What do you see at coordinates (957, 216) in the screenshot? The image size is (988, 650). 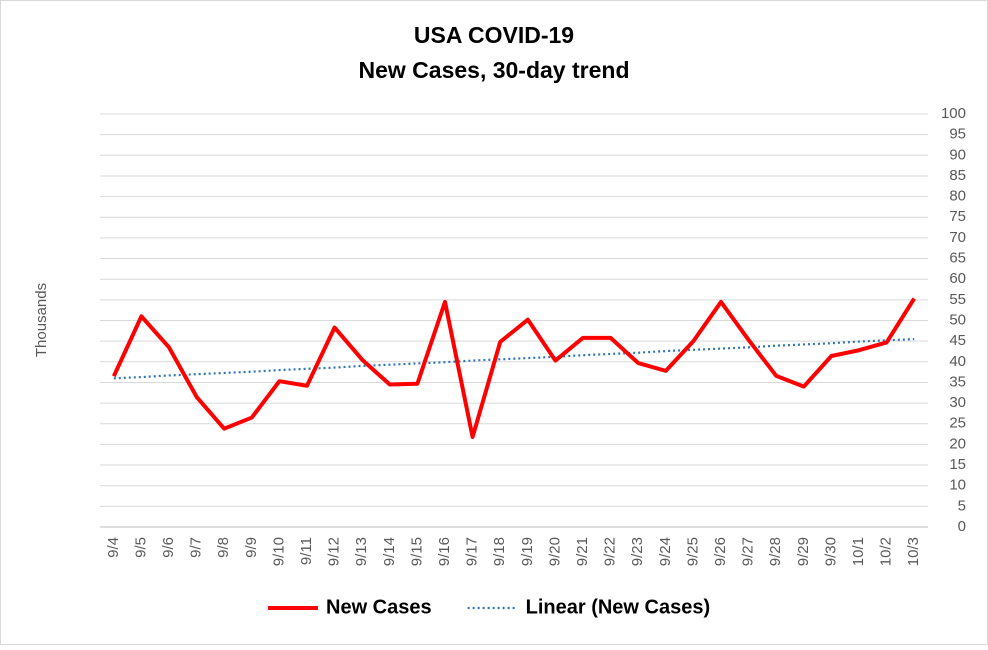 I see `y-tick-label: 75` at bounding box center [957, 216].